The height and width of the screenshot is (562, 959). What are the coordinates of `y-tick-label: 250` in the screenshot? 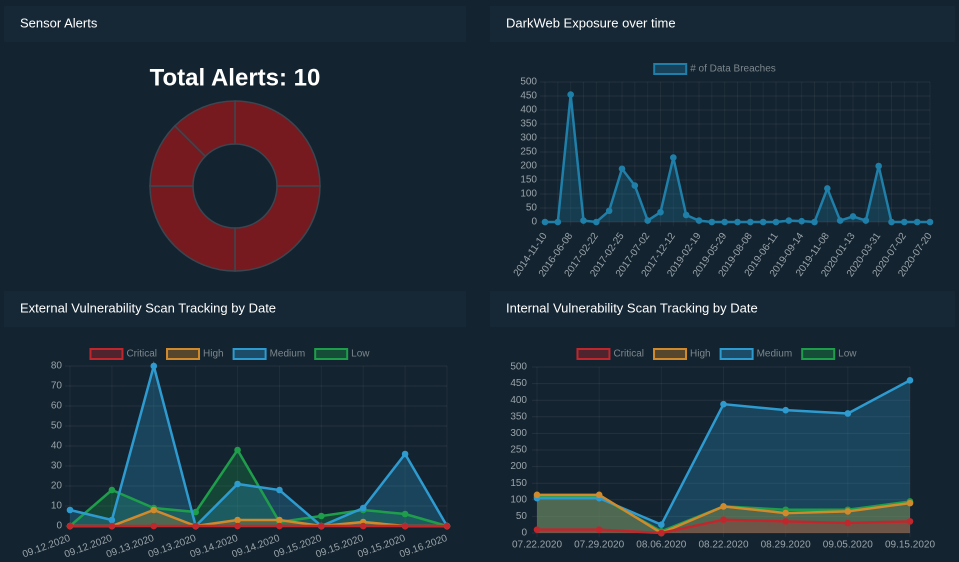 It's located at (528, 152).